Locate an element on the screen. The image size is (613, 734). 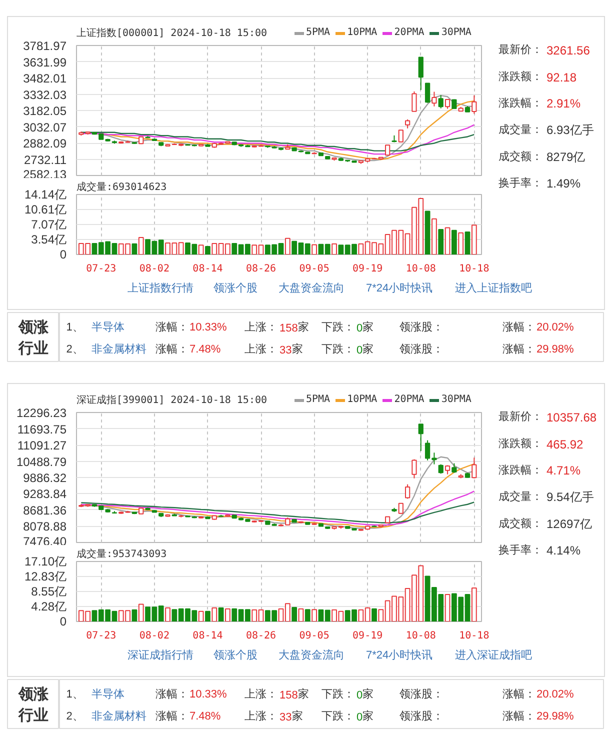
x-tick-label: 10-18 is located at coordinates (474, 269).